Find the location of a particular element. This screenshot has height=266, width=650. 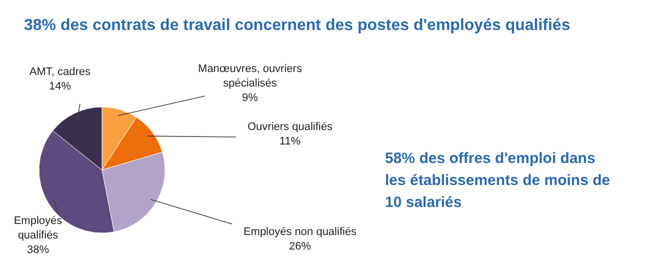

slice-label: Employés qualifiés is located at coordinates (38, 228).